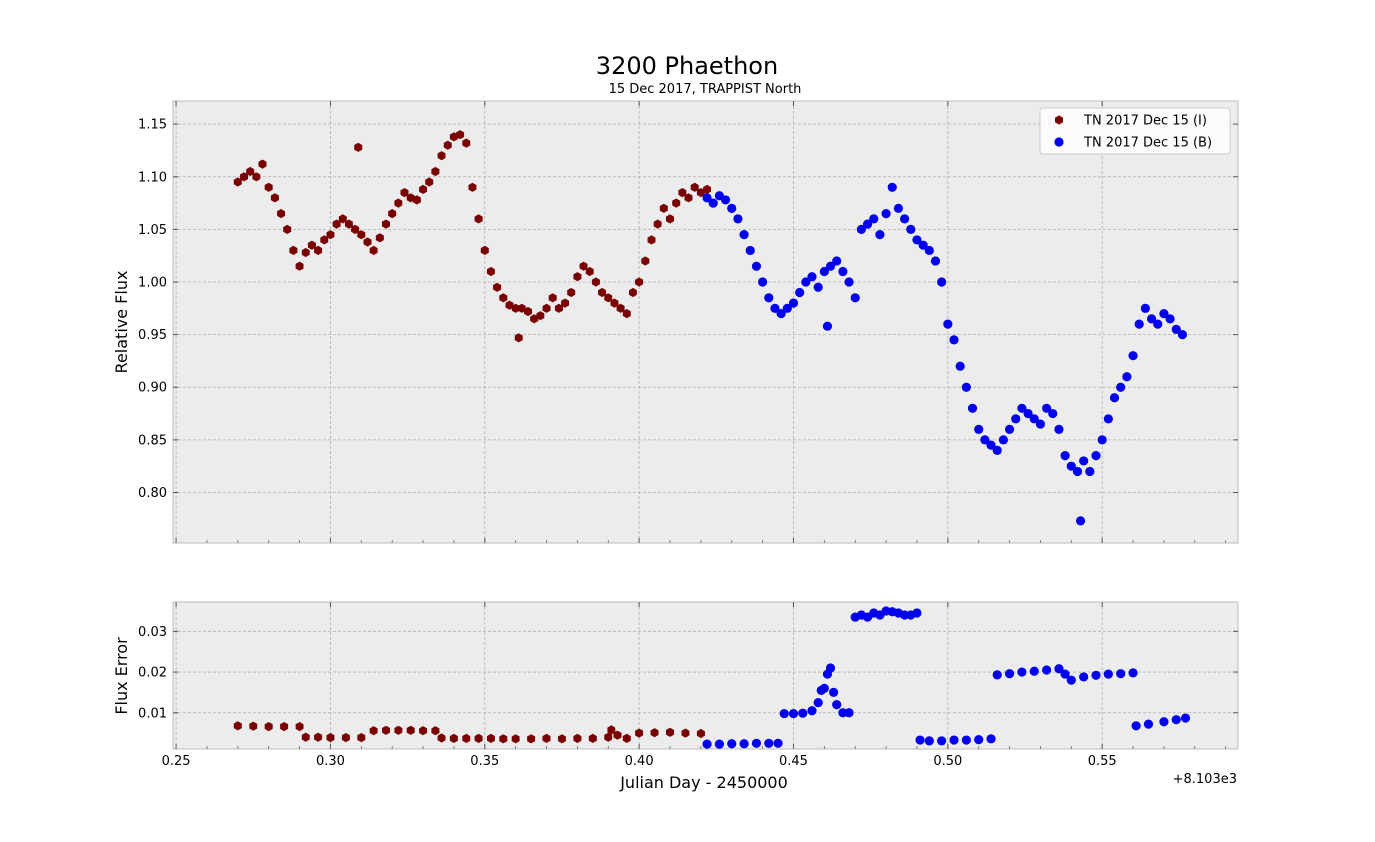 Image resolution: width=1375 pixels, height=842 pixels. Describe the element at coordinates (152, 673) in the screenshot. I see `y-tick-label: 0.02` at that location.